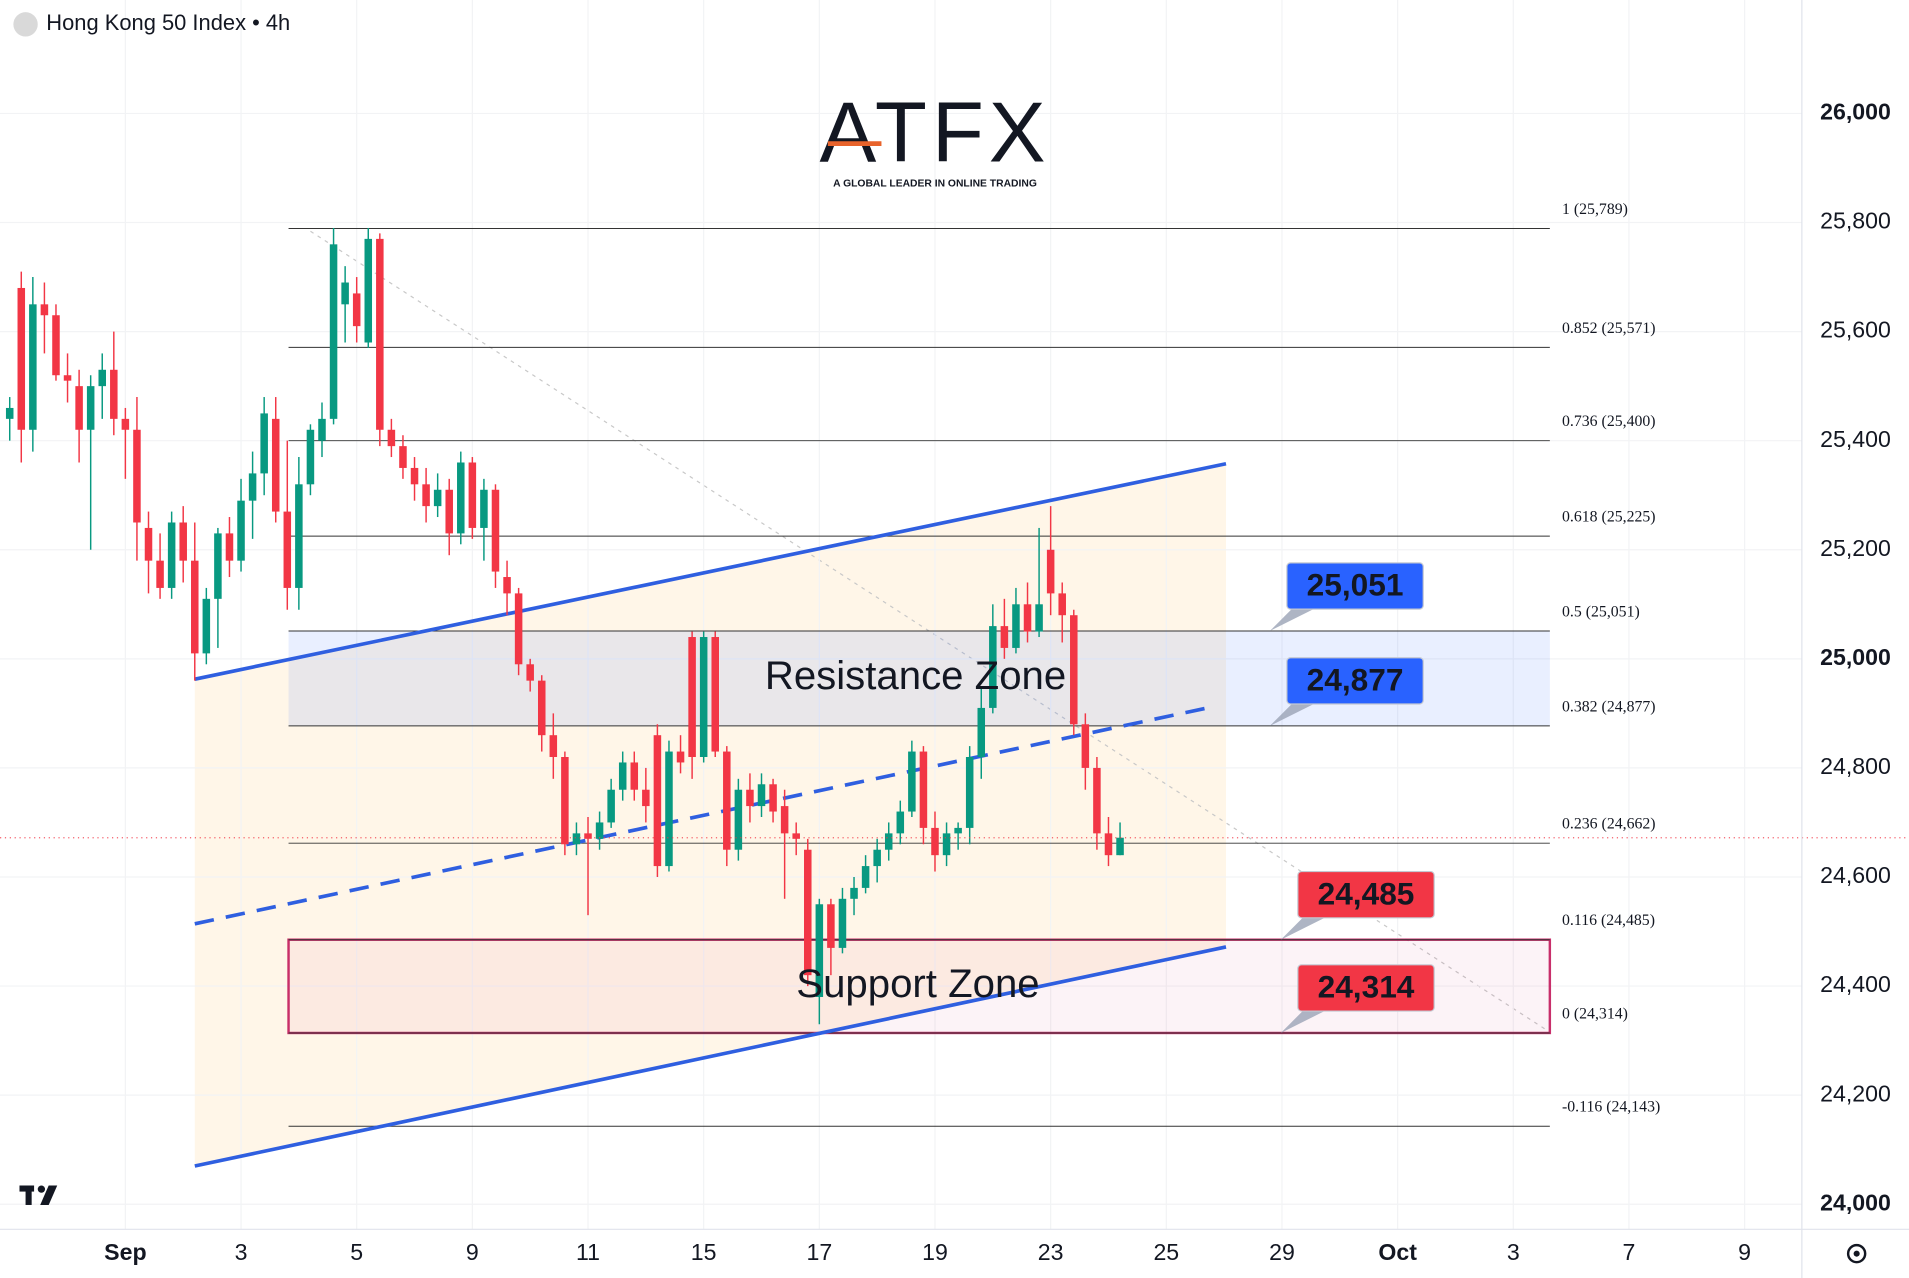  What do you see at coordinates (1166, 1252) in the screenshot?
I see `x-tick-label: 25` at bounding box center [1166, 1252].